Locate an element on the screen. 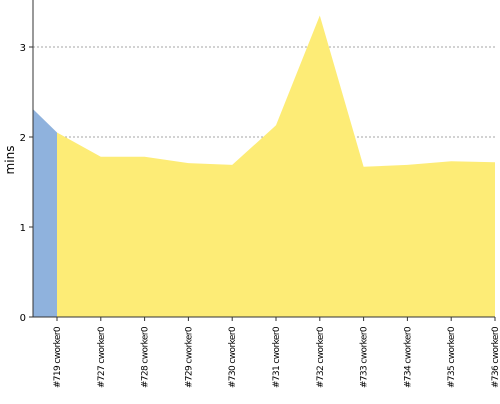 The image size is (500, 404). x-tick-label: #728 cworker0 is located at coordinates (146, 357).